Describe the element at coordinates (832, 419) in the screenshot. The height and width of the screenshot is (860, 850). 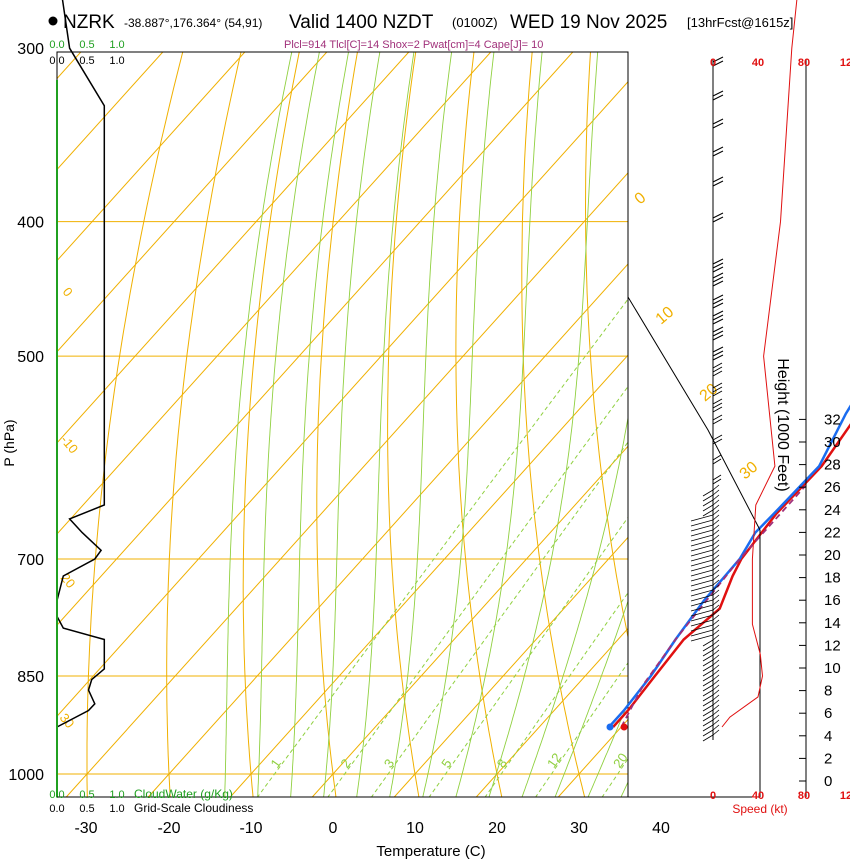
I see `height-tick-label: 32` at that location.